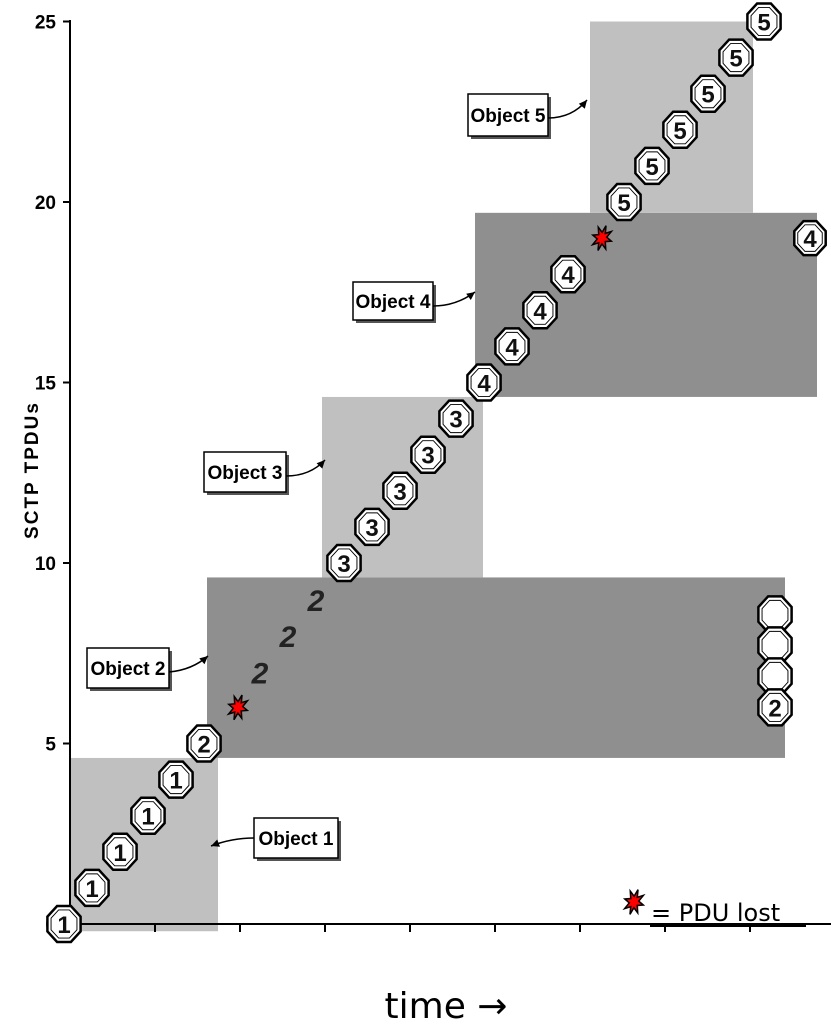 The image size is (831, 1030). I want to click on pdu-1-seq-2: 1, so click(120, 852).